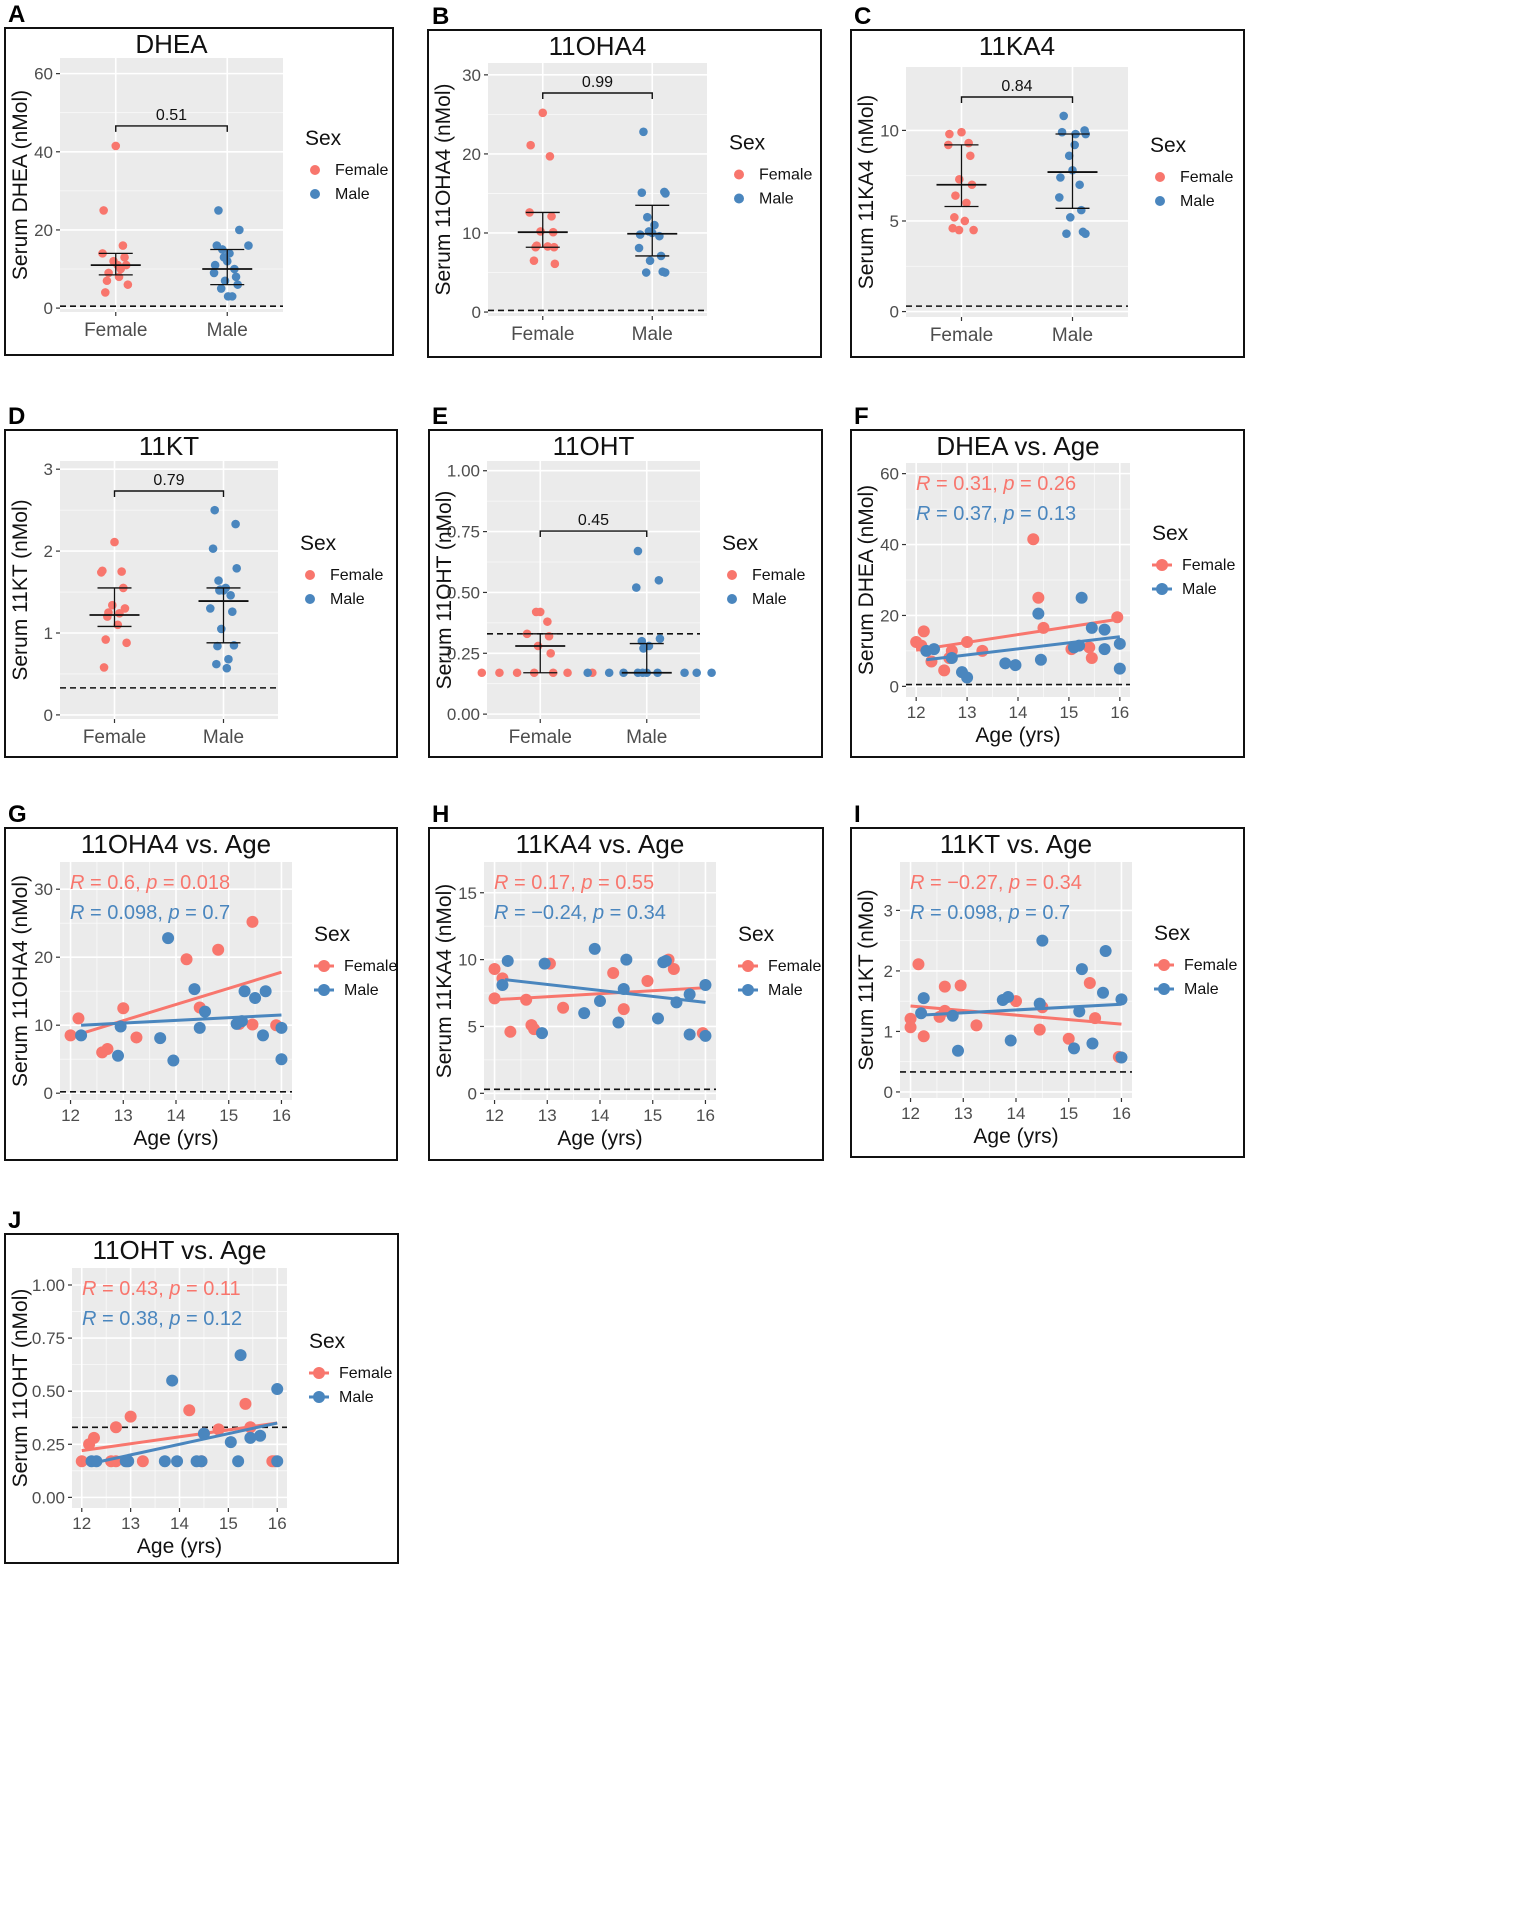 The height and width of the screenshot is (1928, 1535). What do you see at coordinates (1056, 913) in the screenshot?
I see `stat-value: 0.7` at bounding box center [1056, 913].